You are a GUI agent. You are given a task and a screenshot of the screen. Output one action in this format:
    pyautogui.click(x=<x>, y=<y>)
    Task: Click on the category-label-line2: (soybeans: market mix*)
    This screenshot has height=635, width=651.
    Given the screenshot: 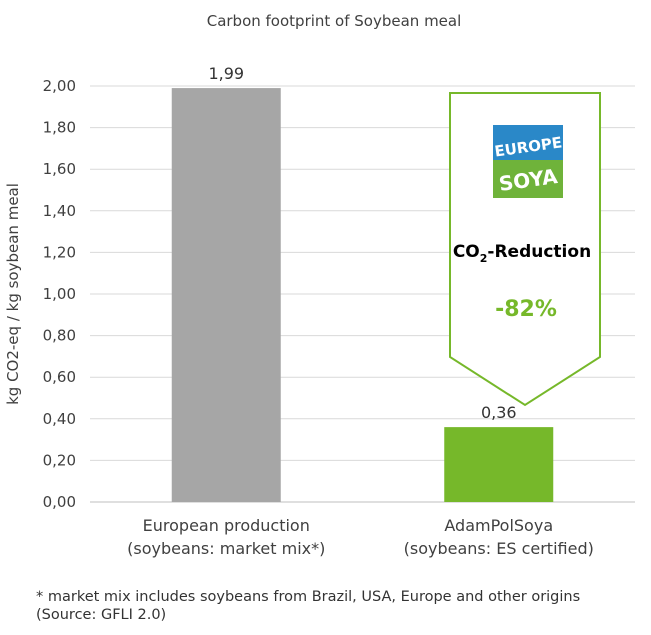 What is the action you would take?
    pyautogui.click(x=226, y=548)
    